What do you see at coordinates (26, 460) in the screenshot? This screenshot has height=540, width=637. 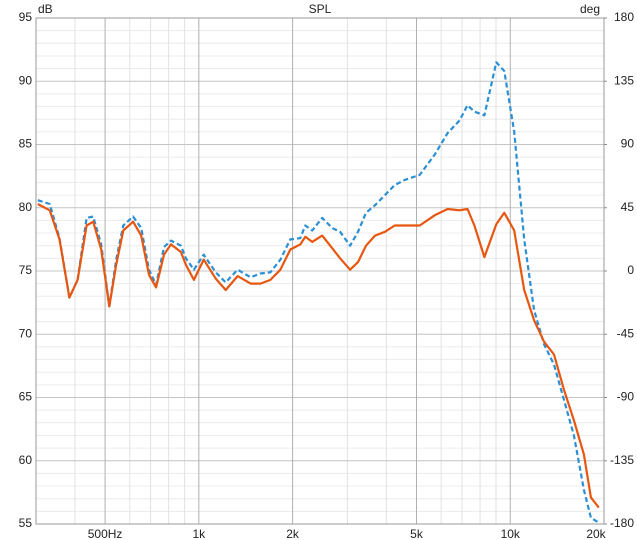 I see `y-tick-label: 60` at bounding box center [26, 460].